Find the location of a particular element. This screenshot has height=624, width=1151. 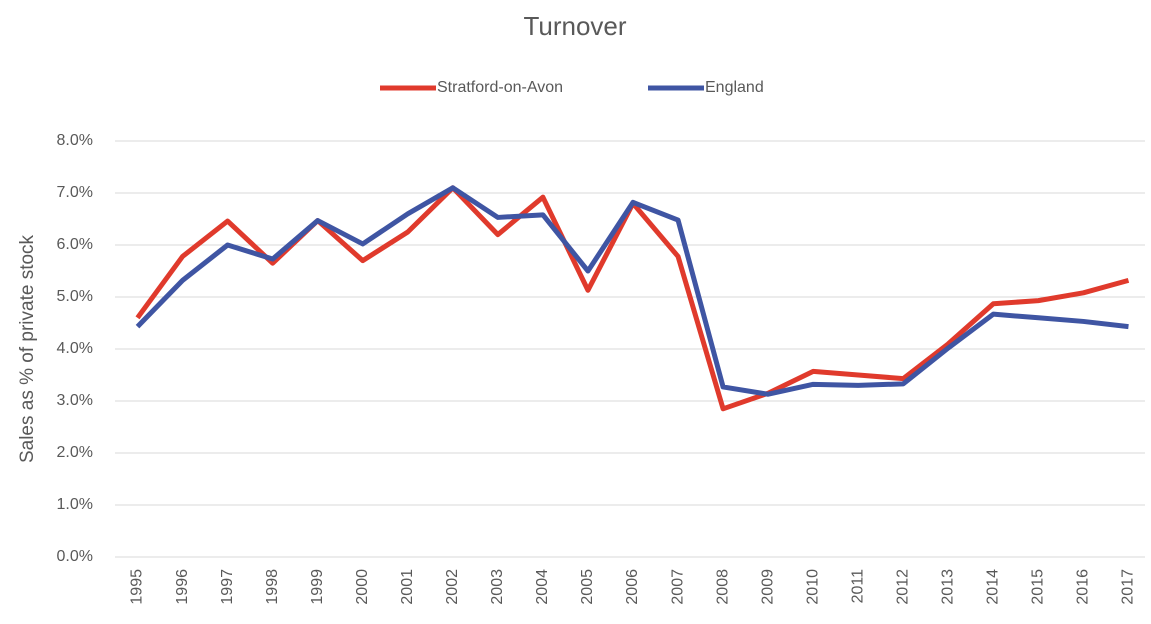

x-tick-label: 1998 is located at coordinates (272, 587).